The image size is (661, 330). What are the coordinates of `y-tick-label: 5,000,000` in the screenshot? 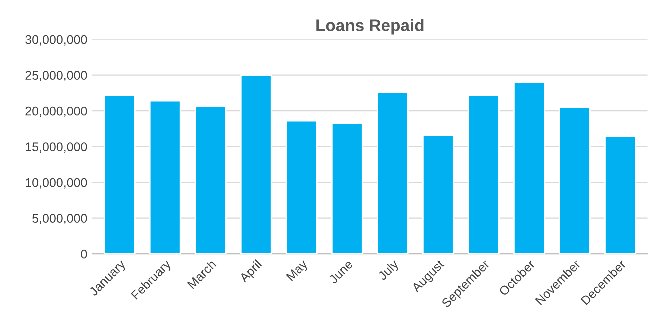 It's located at (60, 219).